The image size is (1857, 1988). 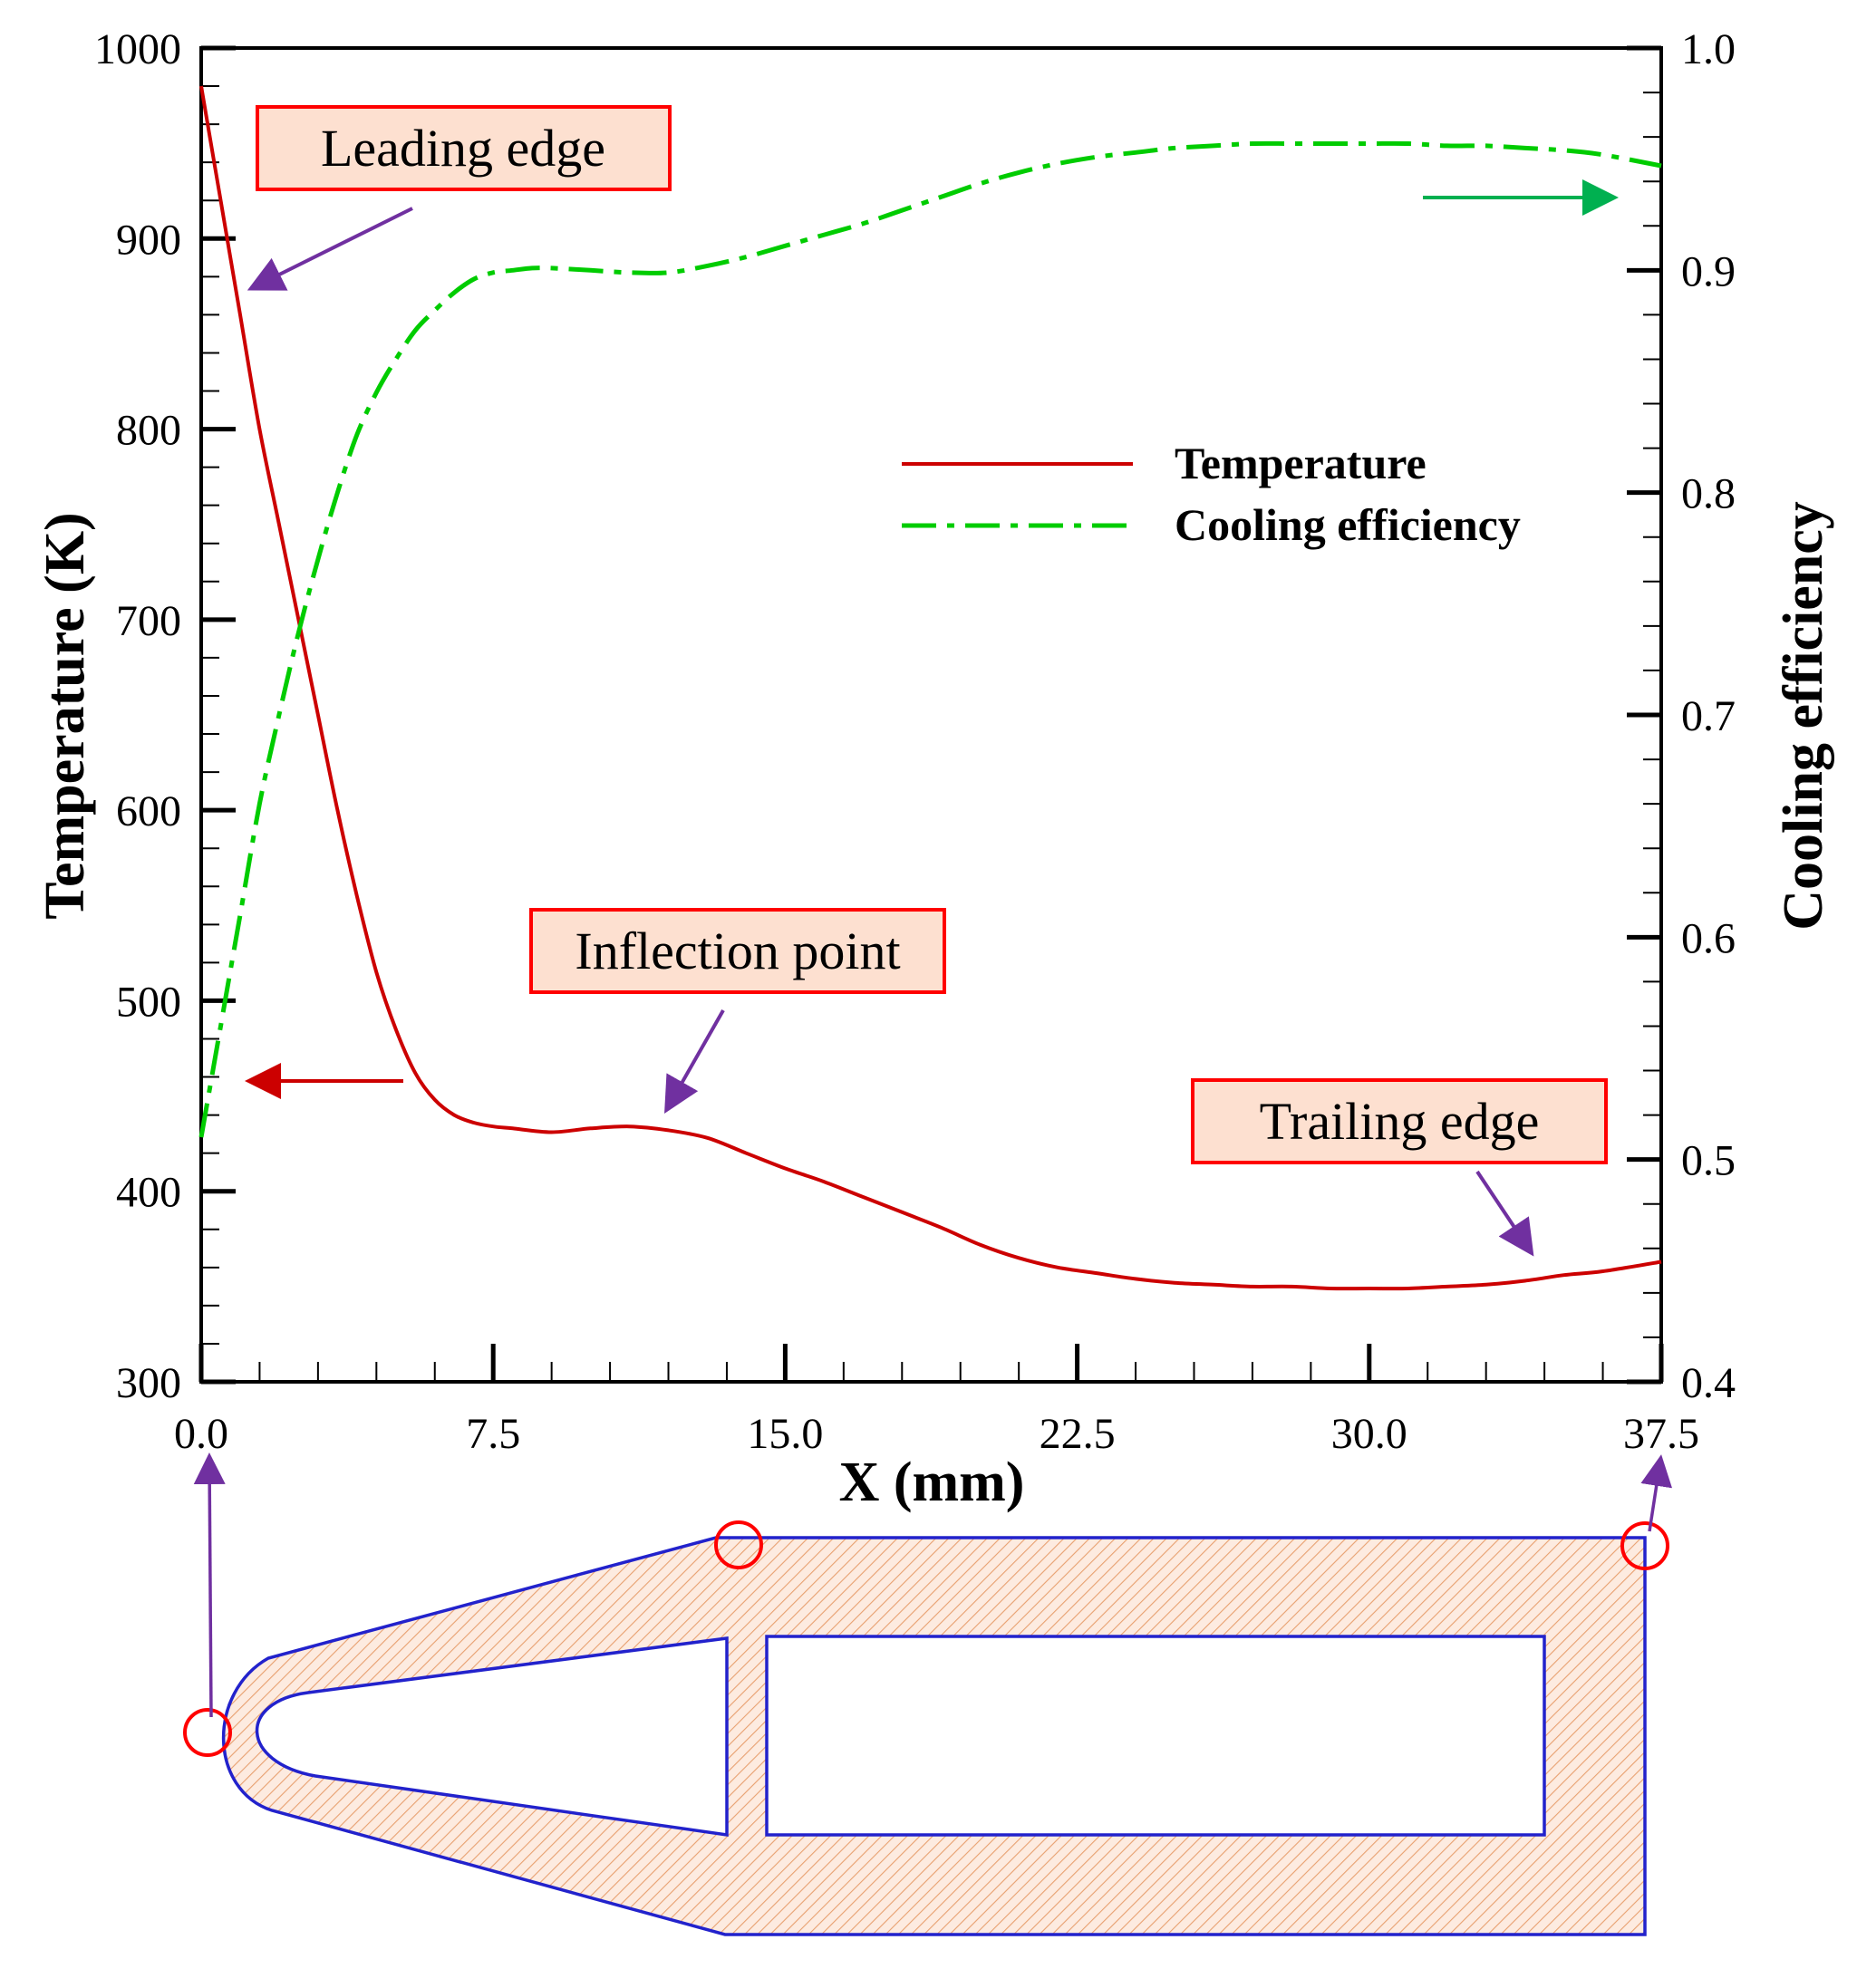 What do you see at coordinates (1708, 716) in the screenshot?
I see `y2-tick-label: 0.7` at bounding box center [1708, 716].